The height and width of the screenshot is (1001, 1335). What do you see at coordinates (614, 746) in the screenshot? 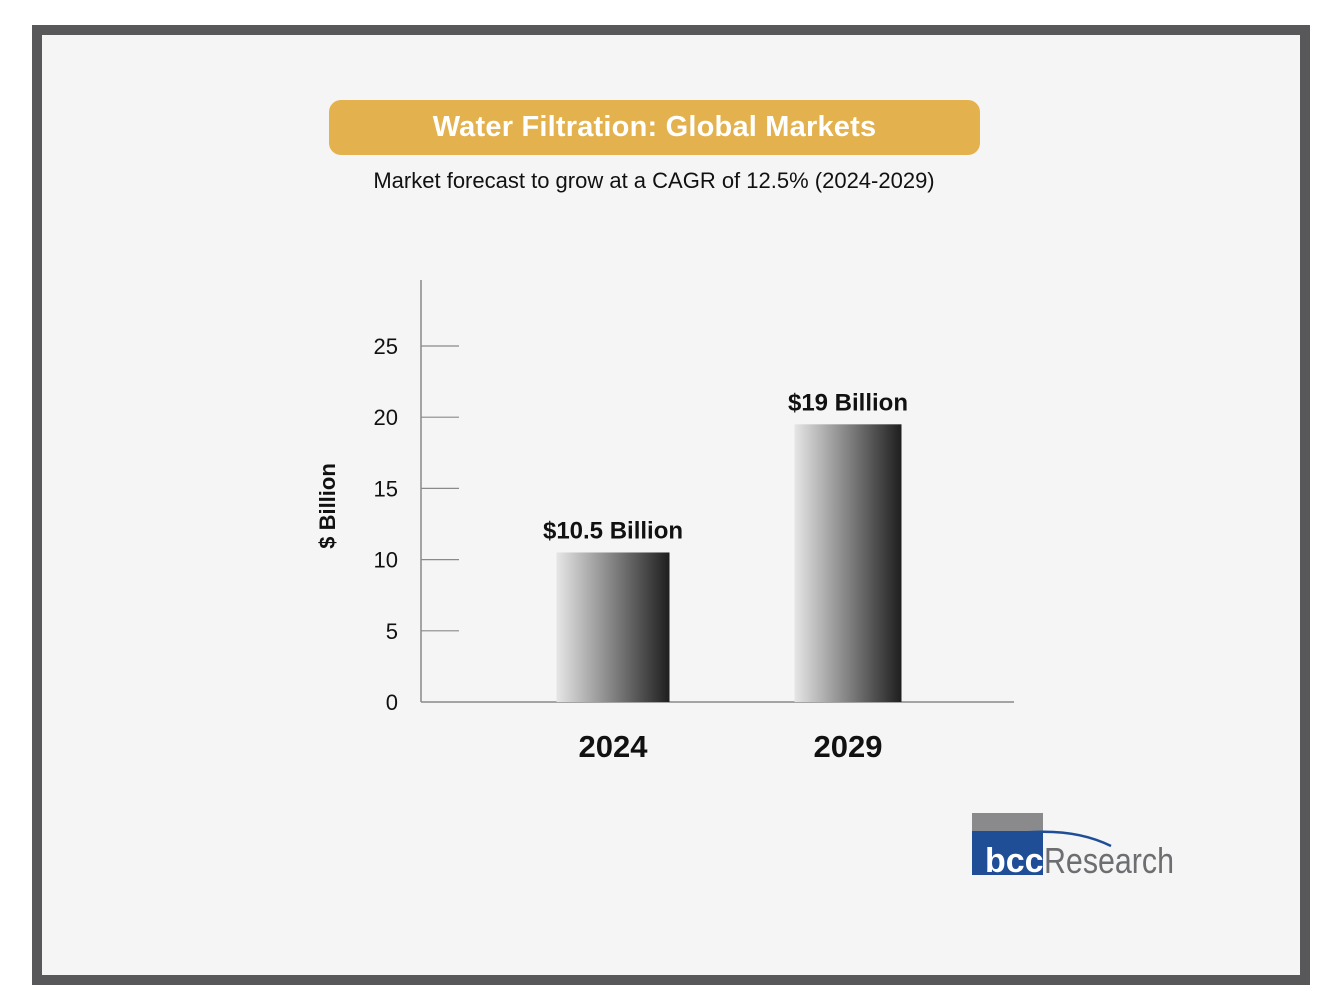
I see `x-tick-label-2024: 2024` at bounding box center [614, 746].